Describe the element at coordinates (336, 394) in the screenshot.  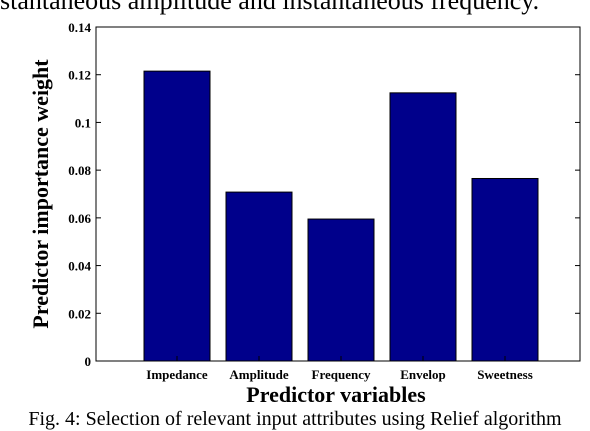
I see `x-axis-label: Predictor variables` at that location.